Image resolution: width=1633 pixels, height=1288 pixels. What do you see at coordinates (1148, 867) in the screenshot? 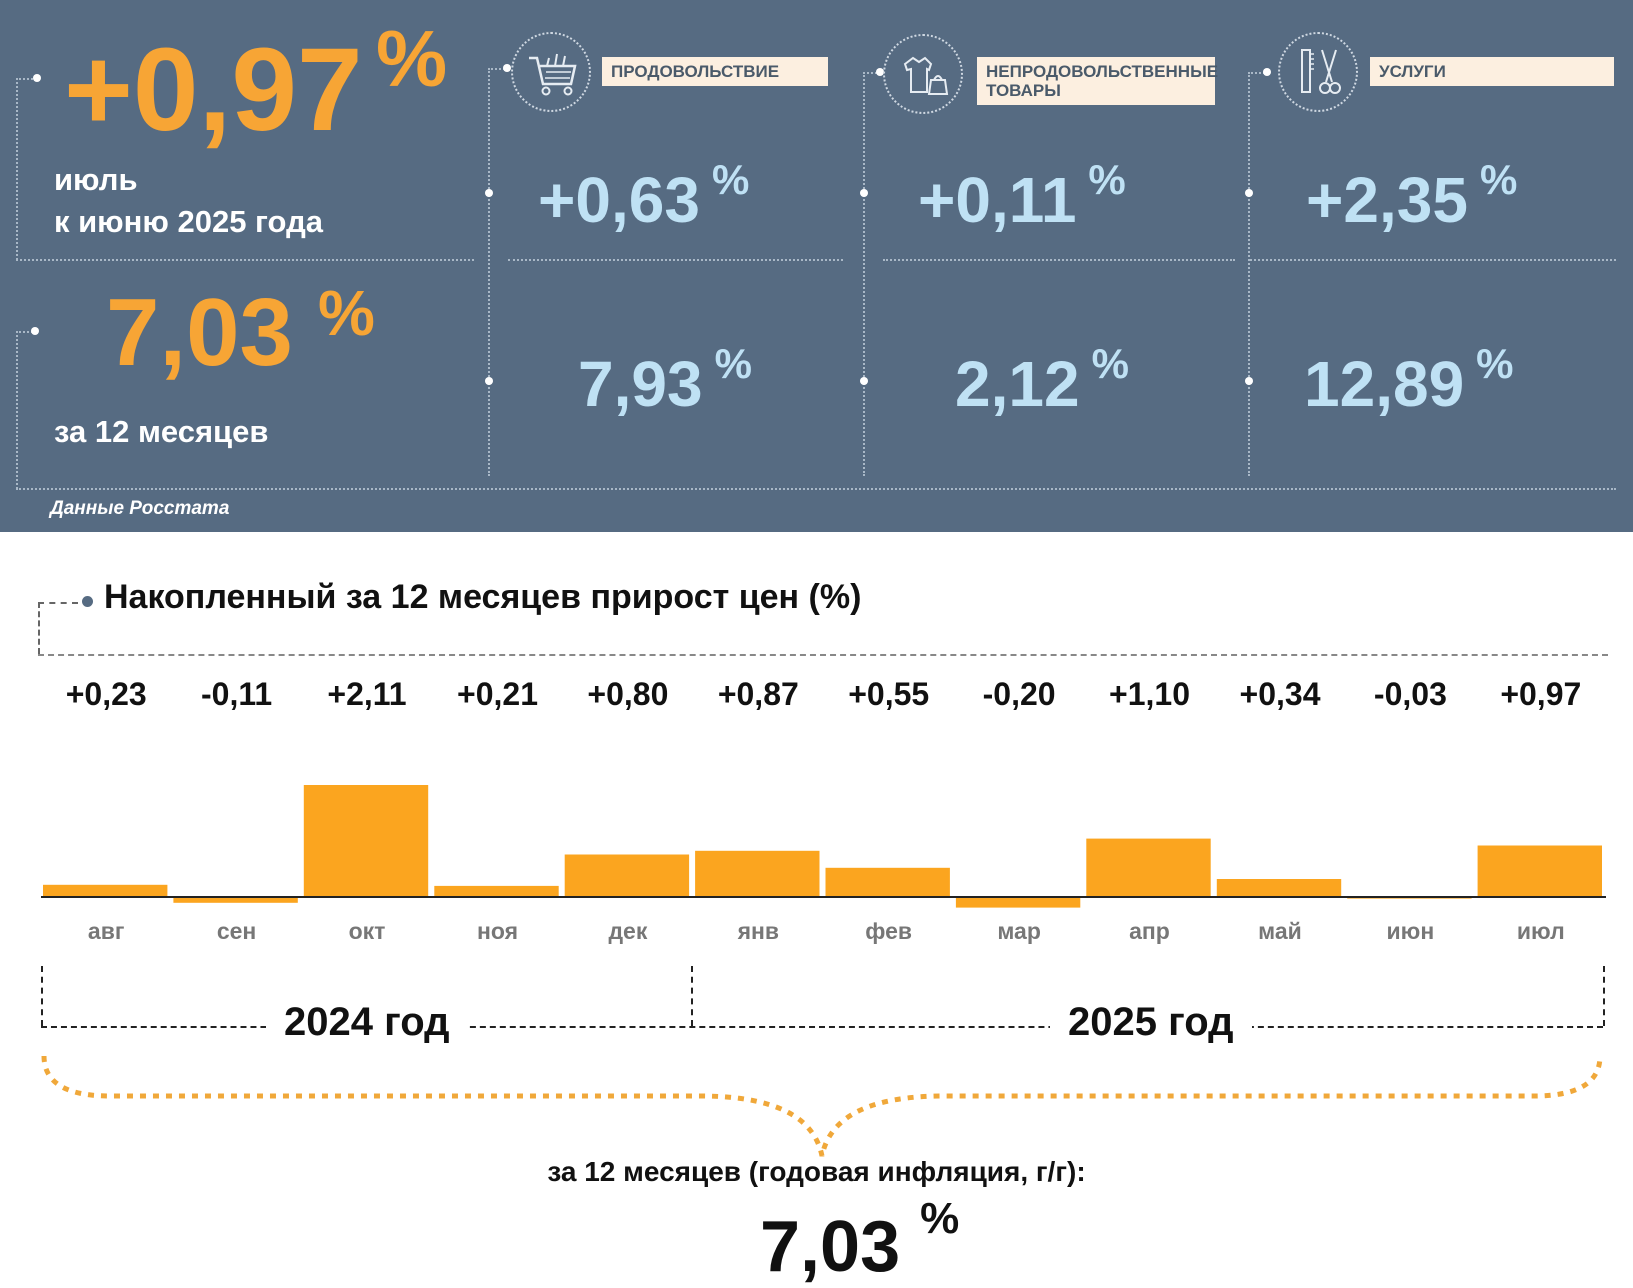
I see `bar-апр` at bounding box center [1148, 867].